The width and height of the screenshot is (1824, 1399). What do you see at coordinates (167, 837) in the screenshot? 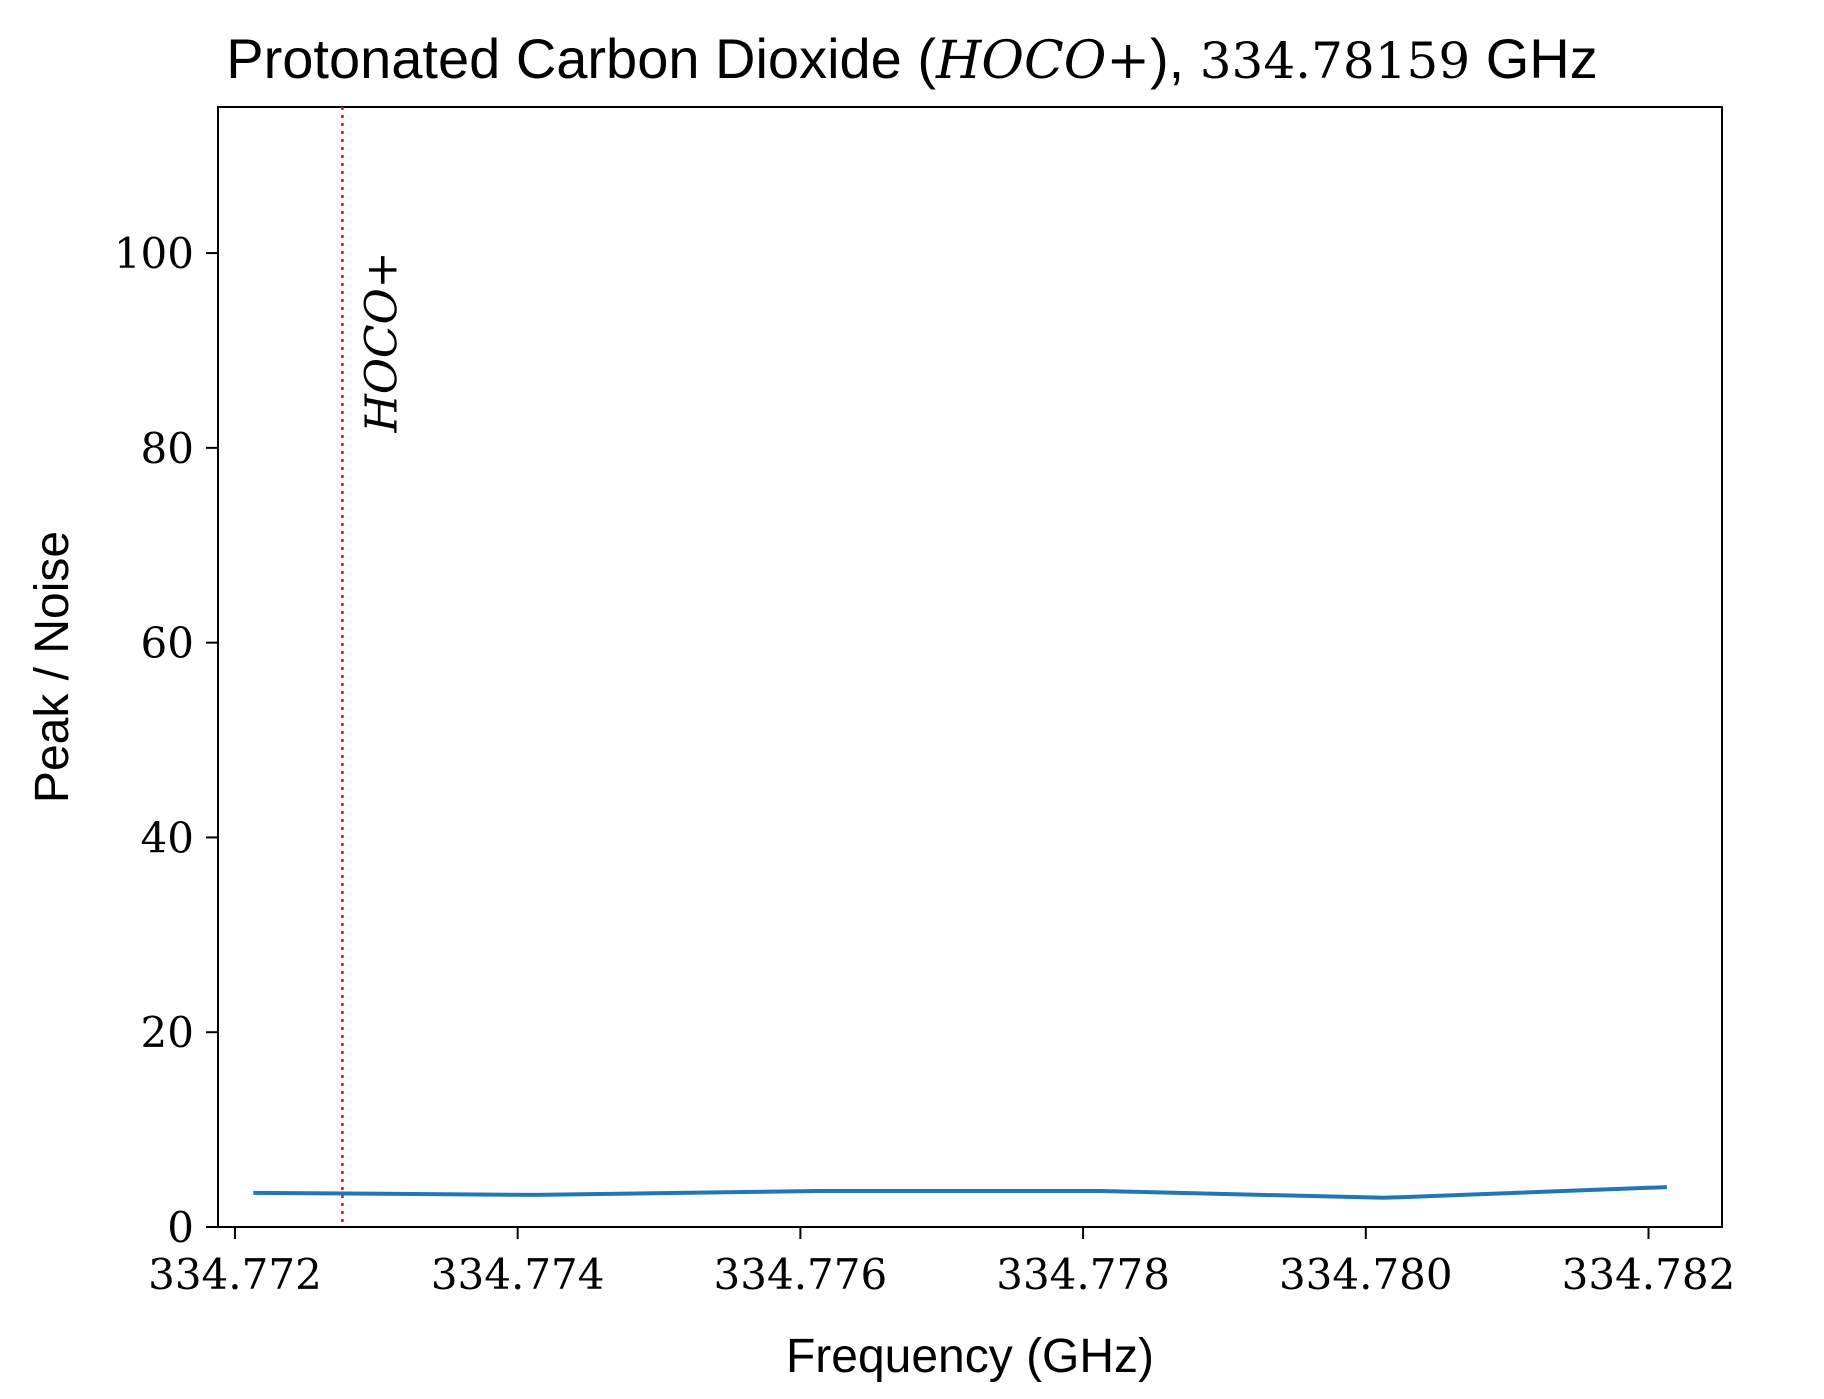
I see `y-tick-label: 40` at bounding box center [167, 837].